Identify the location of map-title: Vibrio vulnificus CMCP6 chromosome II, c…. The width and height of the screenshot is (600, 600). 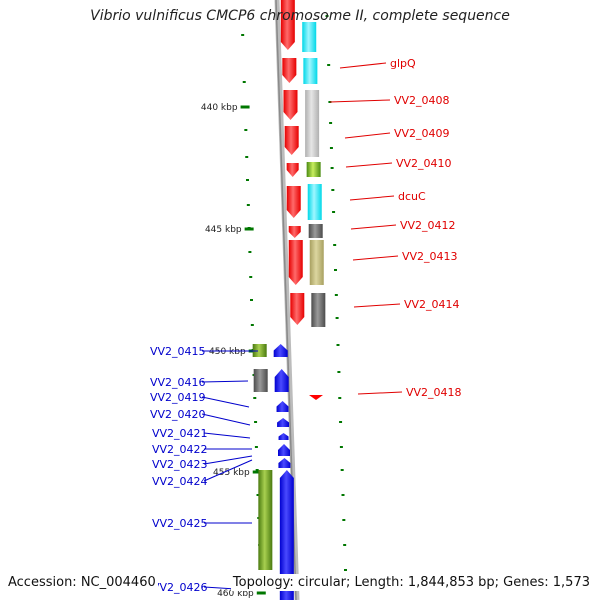
(300, 16).